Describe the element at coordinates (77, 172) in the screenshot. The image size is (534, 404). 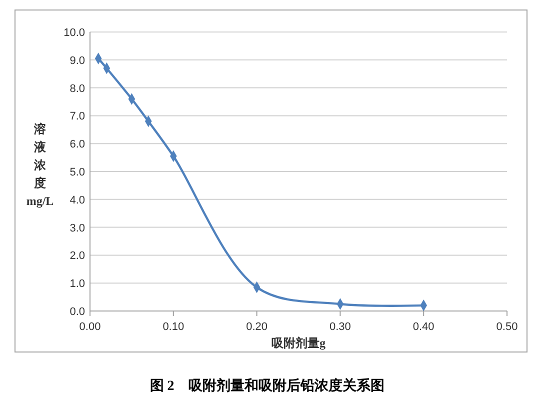
I see `y-tick-label: 5.0` at that location.